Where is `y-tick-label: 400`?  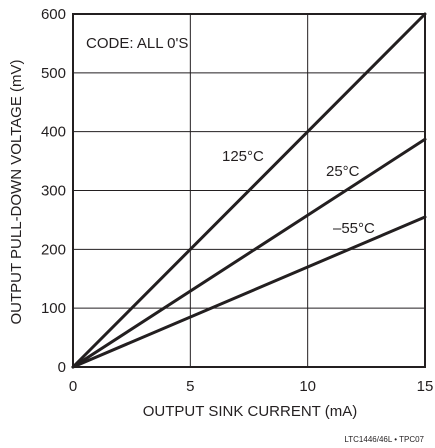
y-tick-label: 400 is located at coordinates (53, 132).